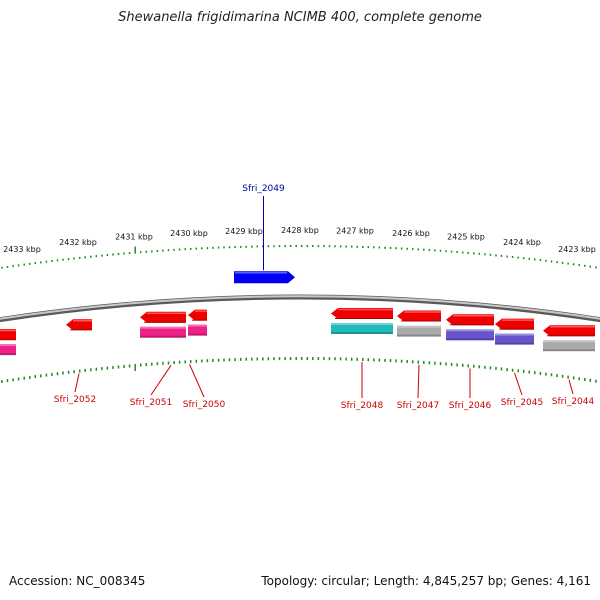  I want to click on gene-features, so click(297, 313).